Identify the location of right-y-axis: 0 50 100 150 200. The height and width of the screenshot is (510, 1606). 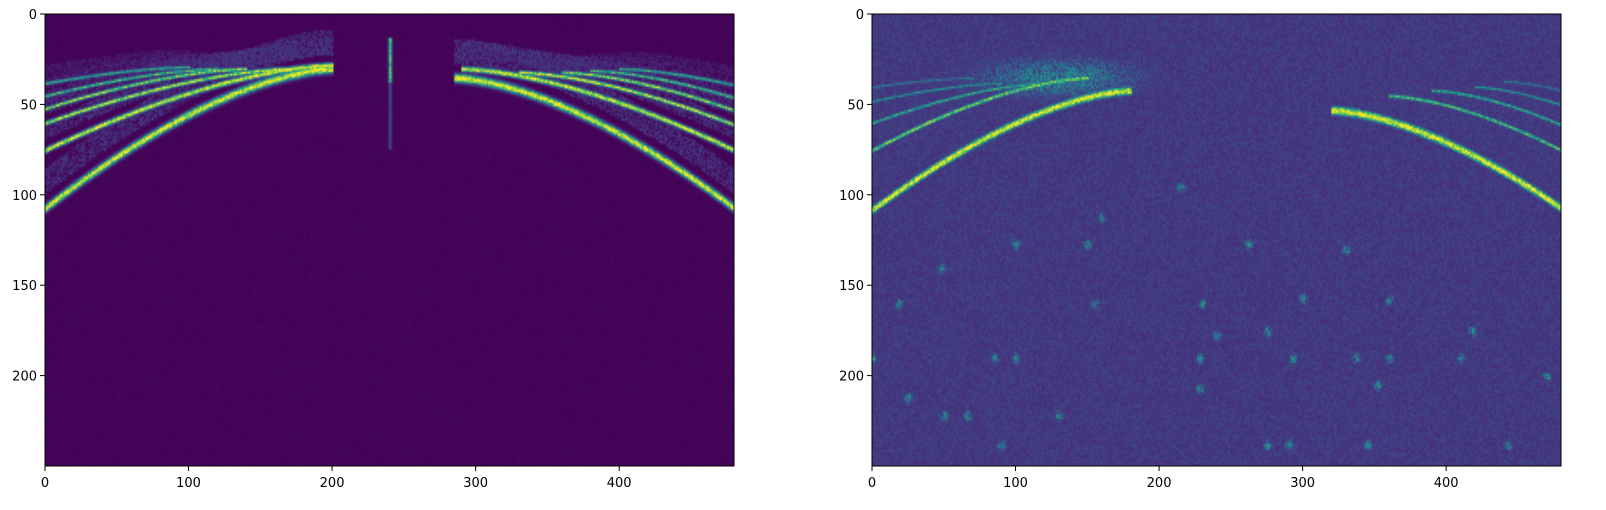
(855, 196).